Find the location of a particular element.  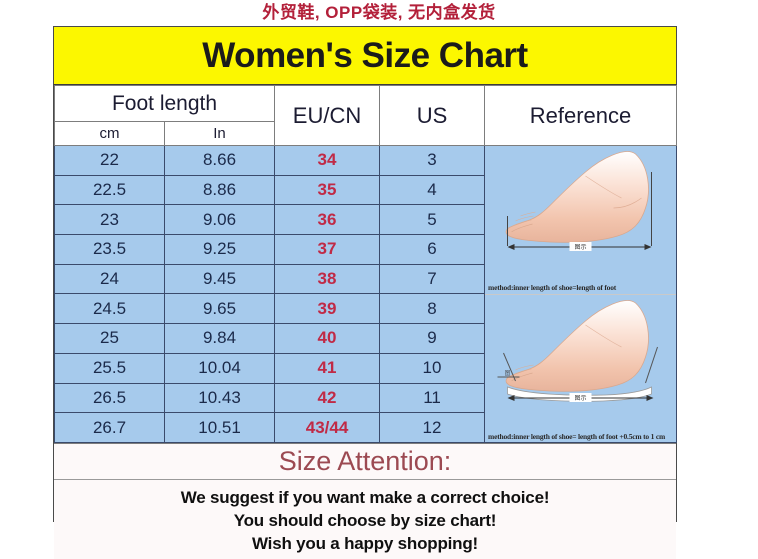

cell-cm: 26.5 is located at coordinates (109, 398).